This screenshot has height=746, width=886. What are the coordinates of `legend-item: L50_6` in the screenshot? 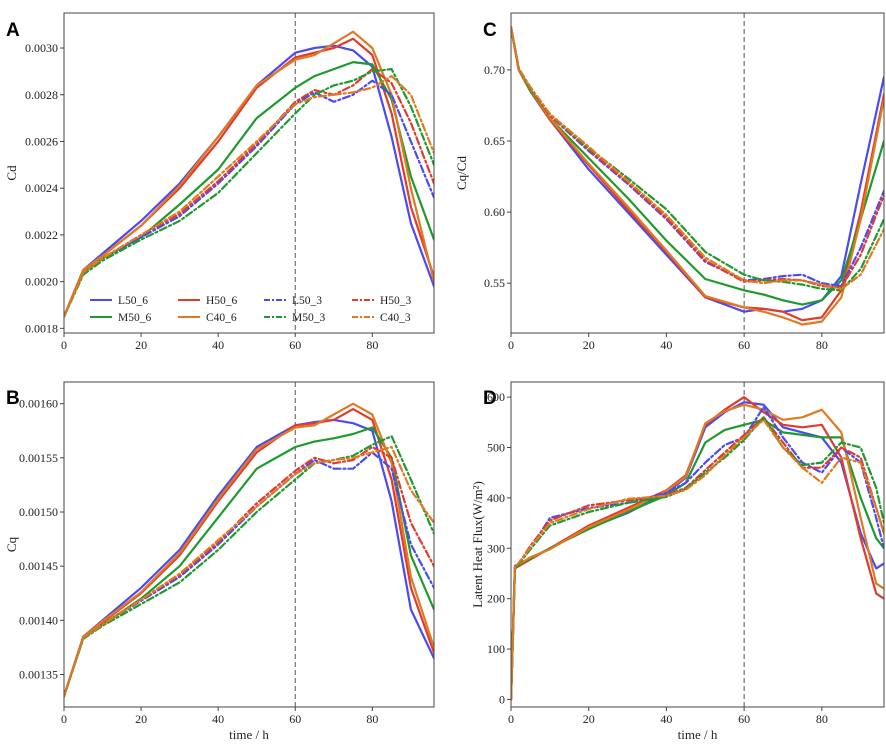 It's located at (119, 301).